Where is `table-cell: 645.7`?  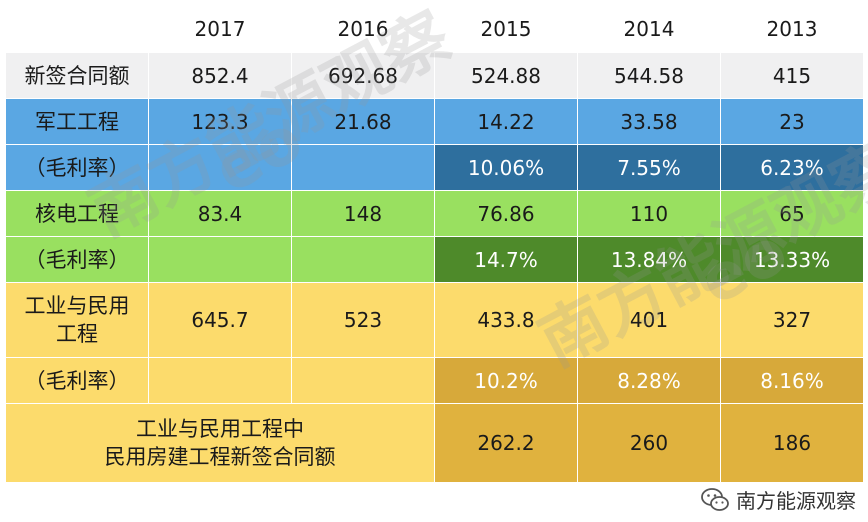 table-cell: 645.7 is located at coordinates (220, 320).